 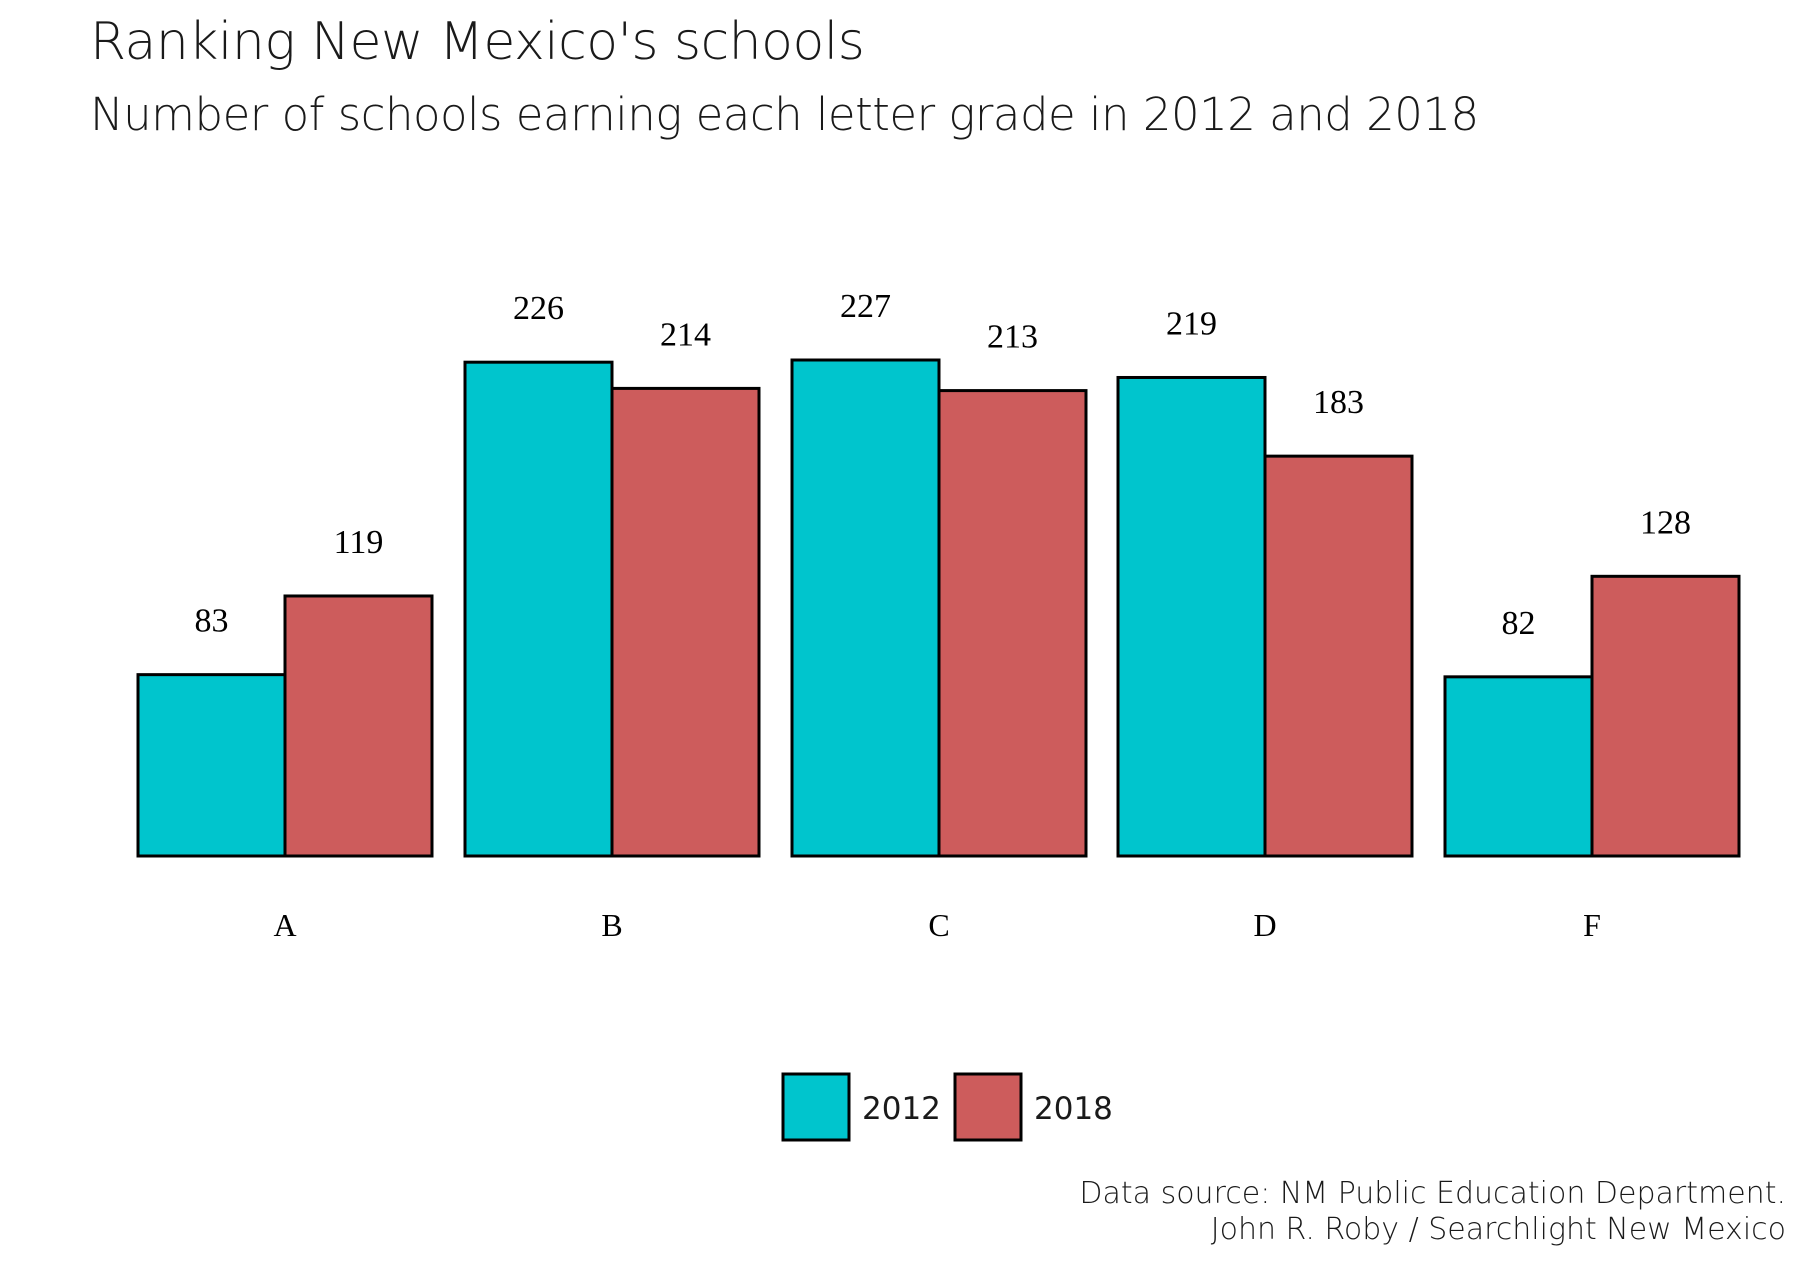 What do you see at coordinates (1518, 766) in the screenshot?
I see `bar-2012-F` at bounding box center [1518, 766].